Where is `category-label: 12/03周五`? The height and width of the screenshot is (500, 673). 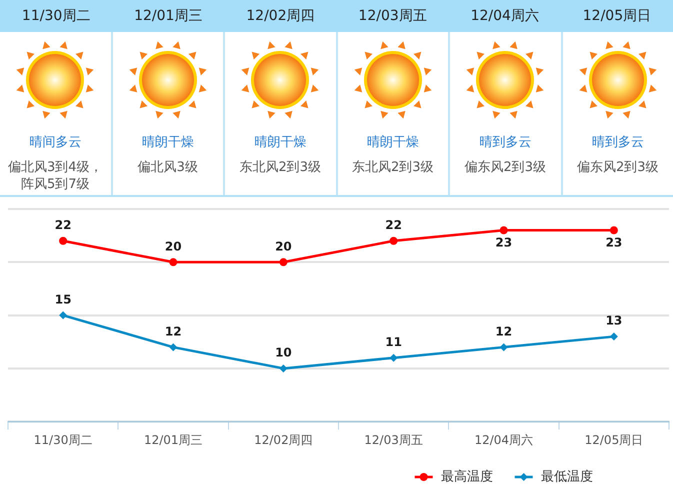
category-label: 12/03周五 is located at coordinates (392, 16).